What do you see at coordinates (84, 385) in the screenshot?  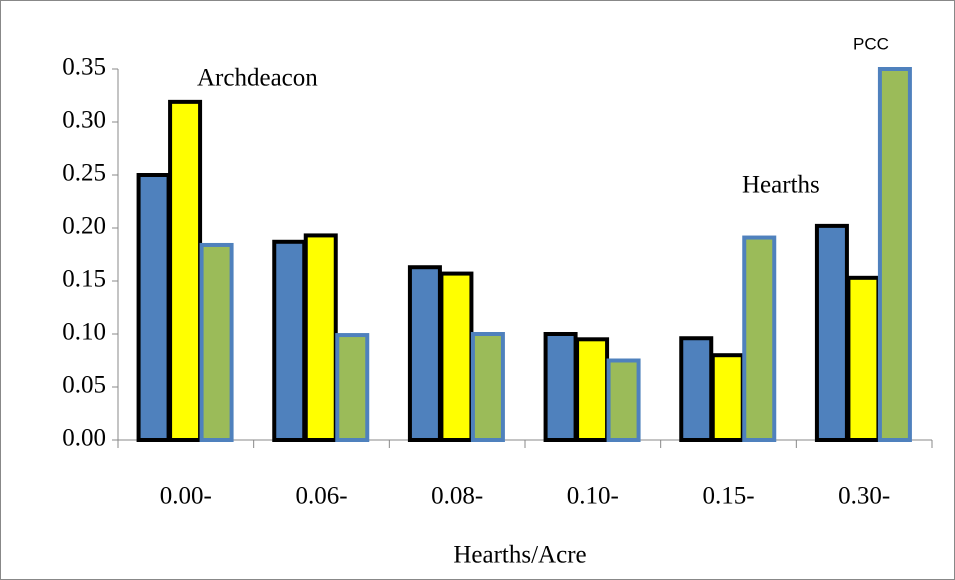 I see `y-tick-label: 0.05` at bounding box center [84, 385].